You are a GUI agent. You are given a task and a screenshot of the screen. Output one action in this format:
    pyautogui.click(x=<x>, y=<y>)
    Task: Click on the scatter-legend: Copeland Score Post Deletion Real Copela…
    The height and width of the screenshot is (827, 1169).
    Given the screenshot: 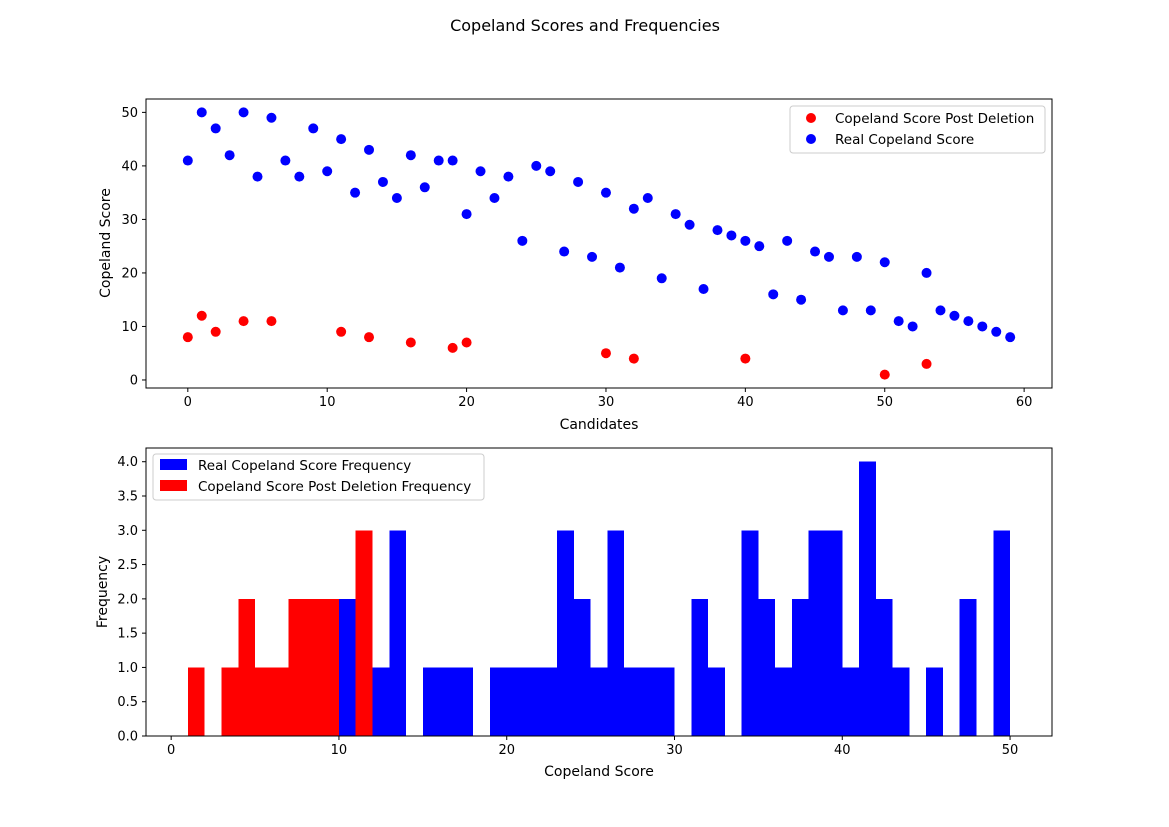 What is the action you would take?
    pyautogui.click(x=917, y=129)
    